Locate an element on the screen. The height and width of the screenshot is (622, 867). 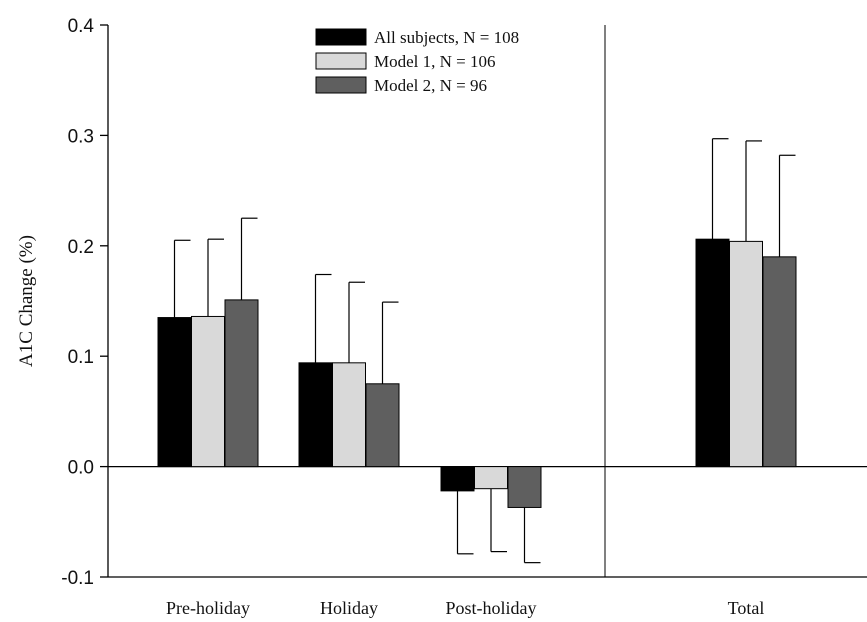
y-tick-label: 0.1 is located at coordinates (81, 357).